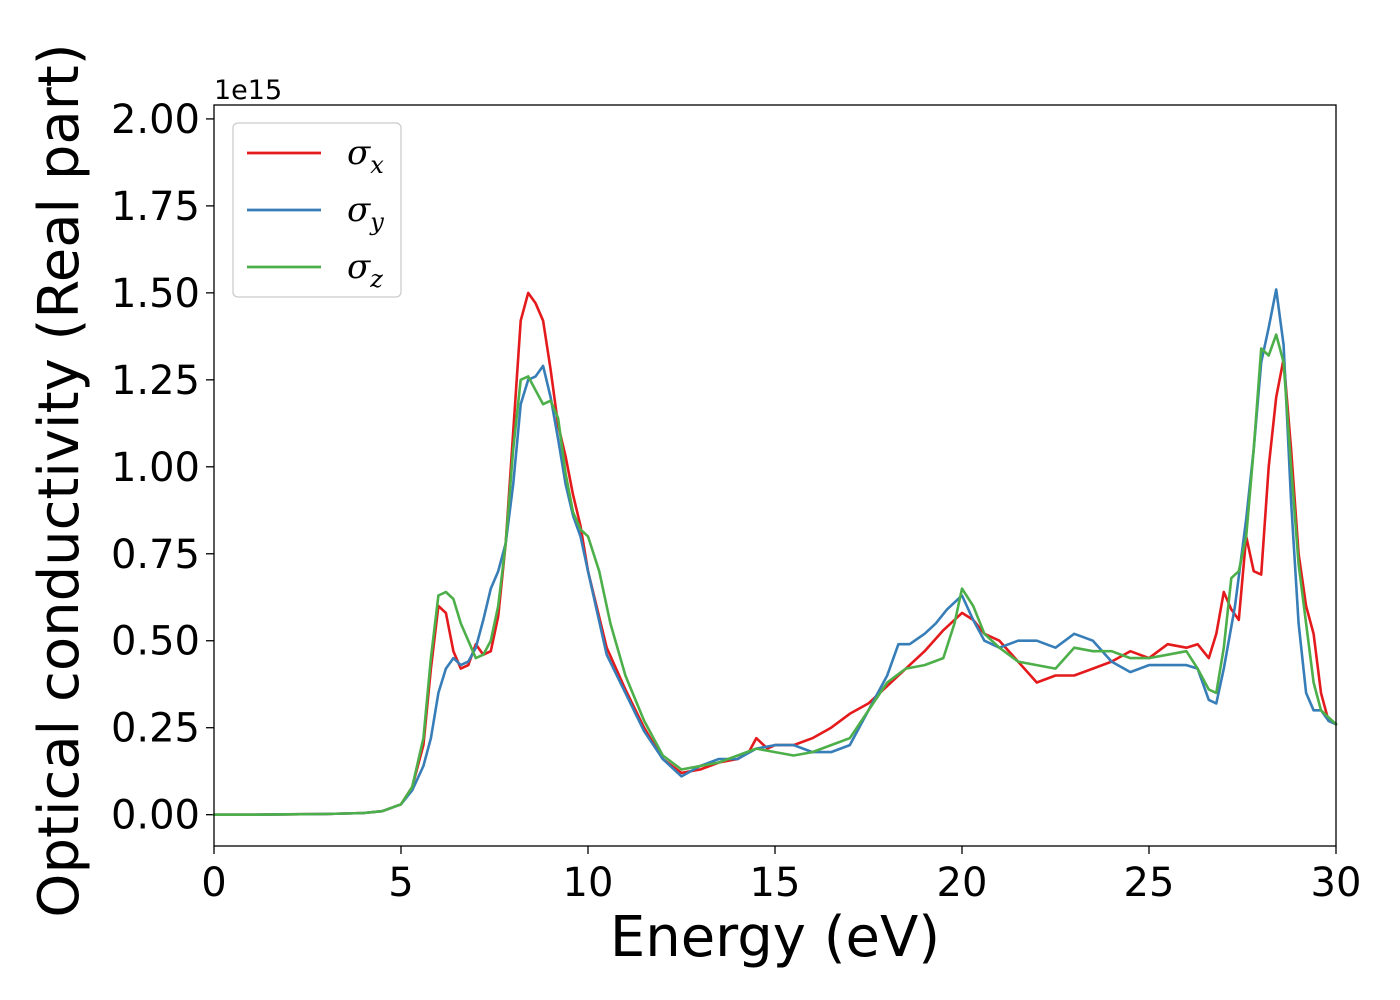 This screenshot has height=1000, width=1400. I want to click on x-tick-label: 0, so click(213, 883).